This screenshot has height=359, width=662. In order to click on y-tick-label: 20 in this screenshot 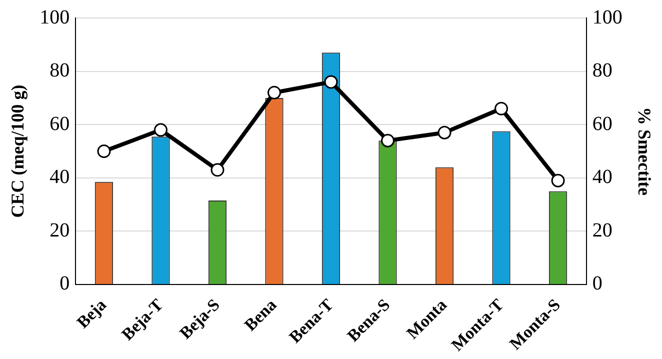, I will do `click(60, 230)`.